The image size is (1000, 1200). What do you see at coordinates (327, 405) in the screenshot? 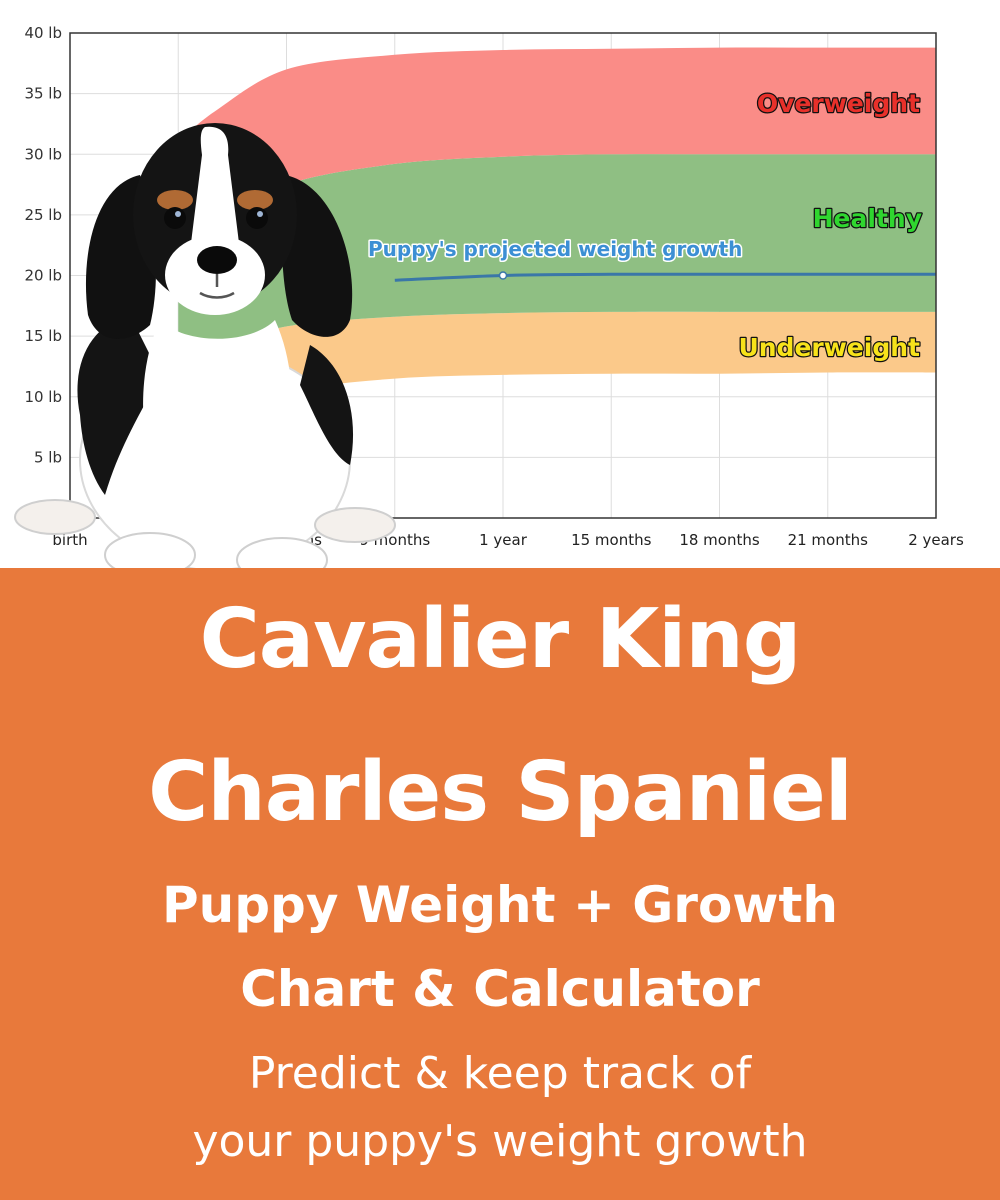
I see `puppy-side-patch` at bounding box center [327, 405].